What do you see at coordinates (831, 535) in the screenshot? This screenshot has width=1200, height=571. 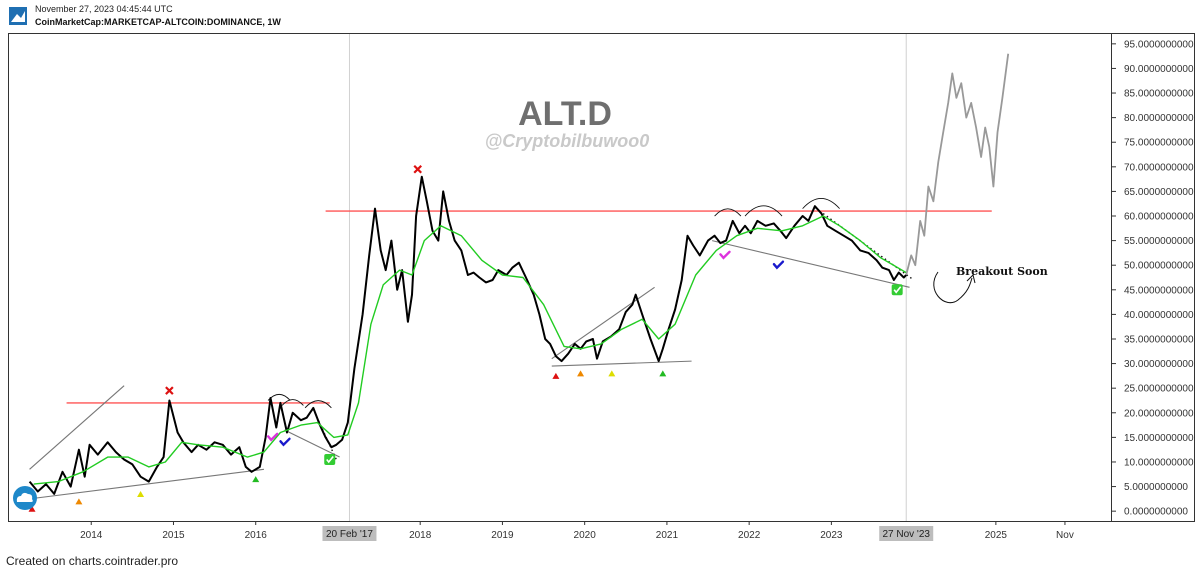 I see `x-tick-label-8: 2023` at bounding box center [831, 535].